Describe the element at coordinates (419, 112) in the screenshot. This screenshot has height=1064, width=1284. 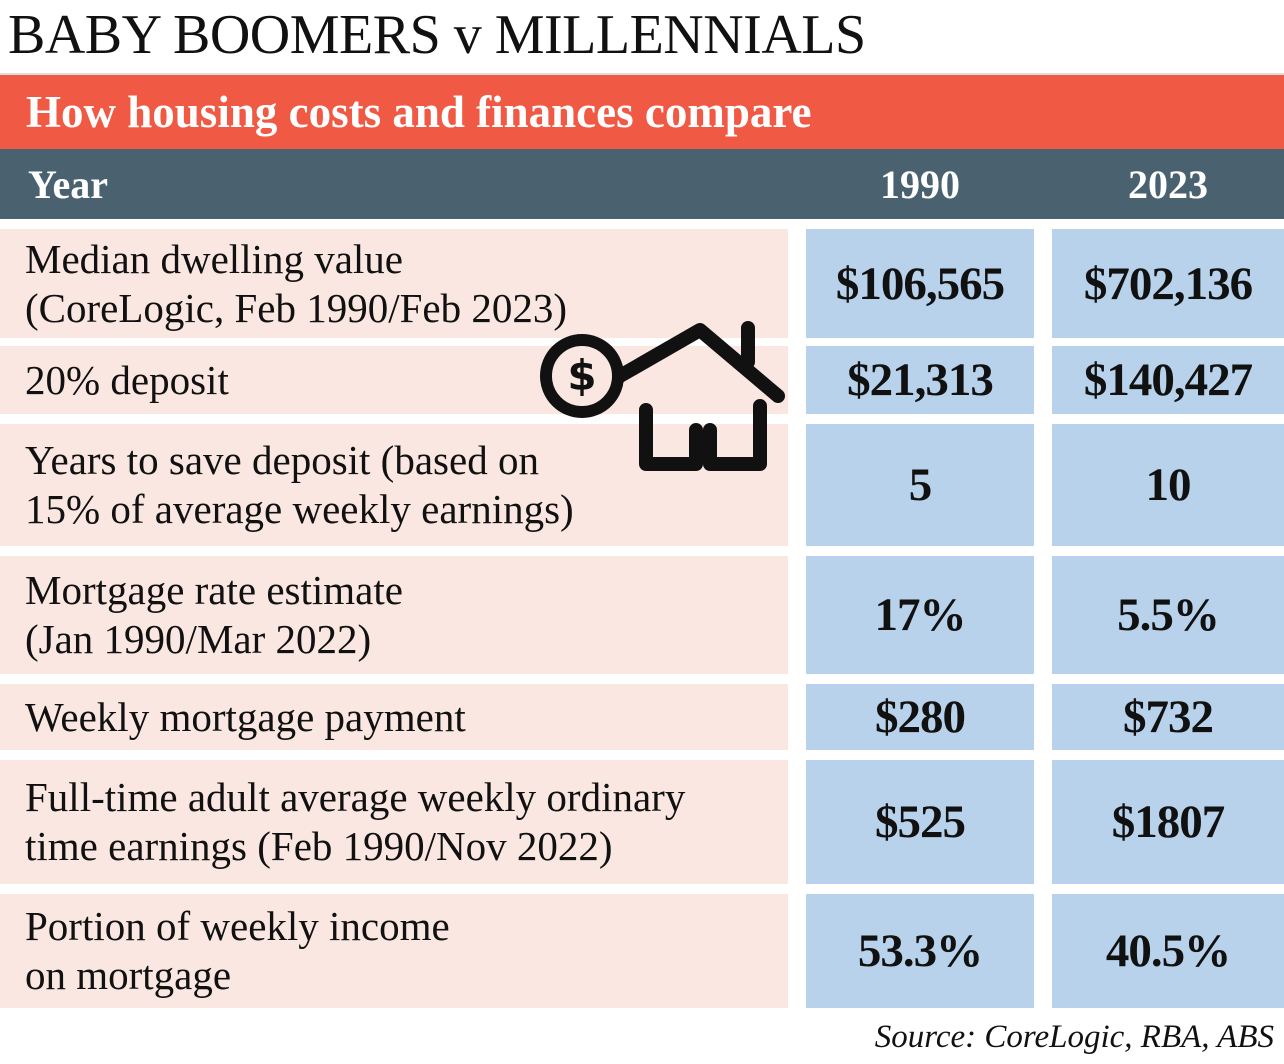
I see `subtitle: How housing costs and finances compare` at that location.